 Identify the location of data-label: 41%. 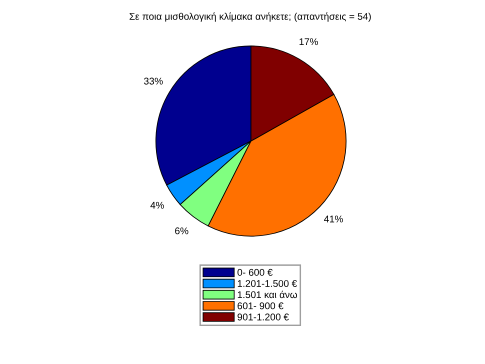
(333, 219).